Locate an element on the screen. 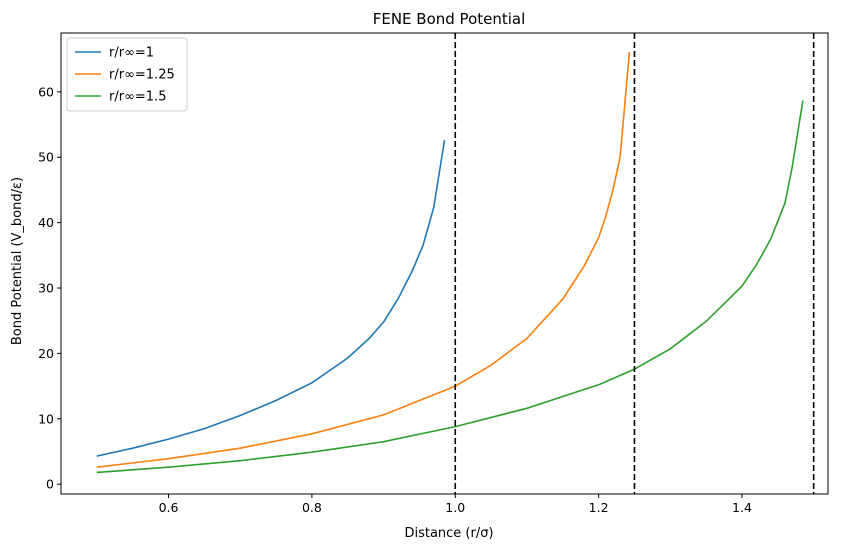  x-axis-label-text: Distance (r/σ) is located at coordinates (448, 533).